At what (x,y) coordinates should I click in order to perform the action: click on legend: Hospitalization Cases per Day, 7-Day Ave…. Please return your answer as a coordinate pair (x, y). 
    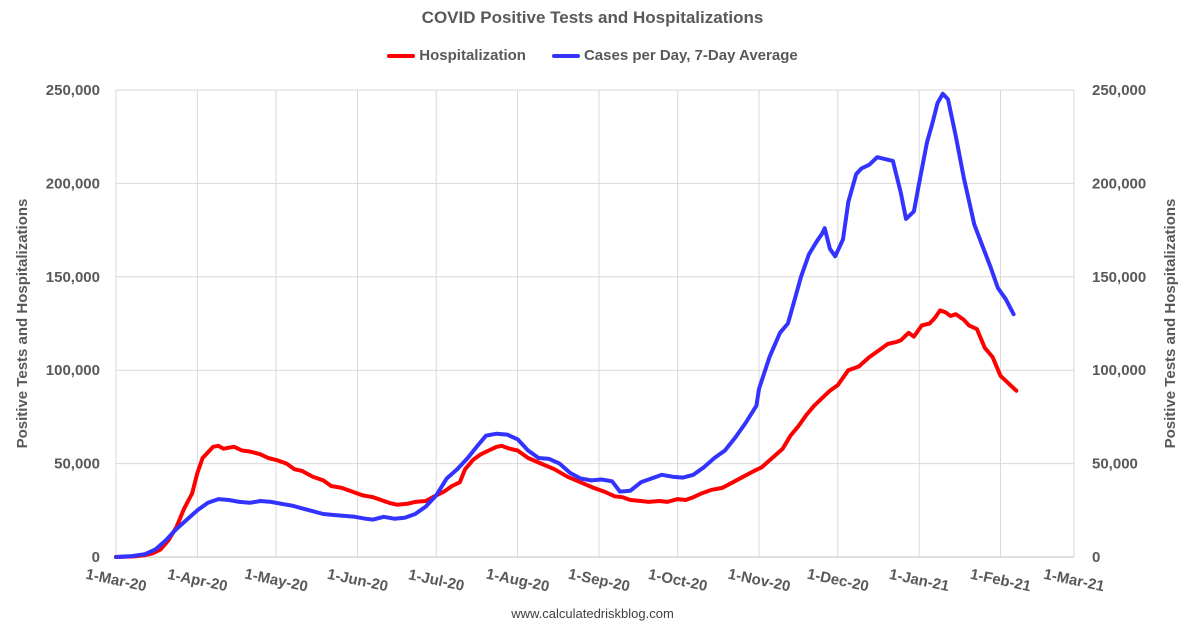
    Looking at the image, I should click on (592, 55).